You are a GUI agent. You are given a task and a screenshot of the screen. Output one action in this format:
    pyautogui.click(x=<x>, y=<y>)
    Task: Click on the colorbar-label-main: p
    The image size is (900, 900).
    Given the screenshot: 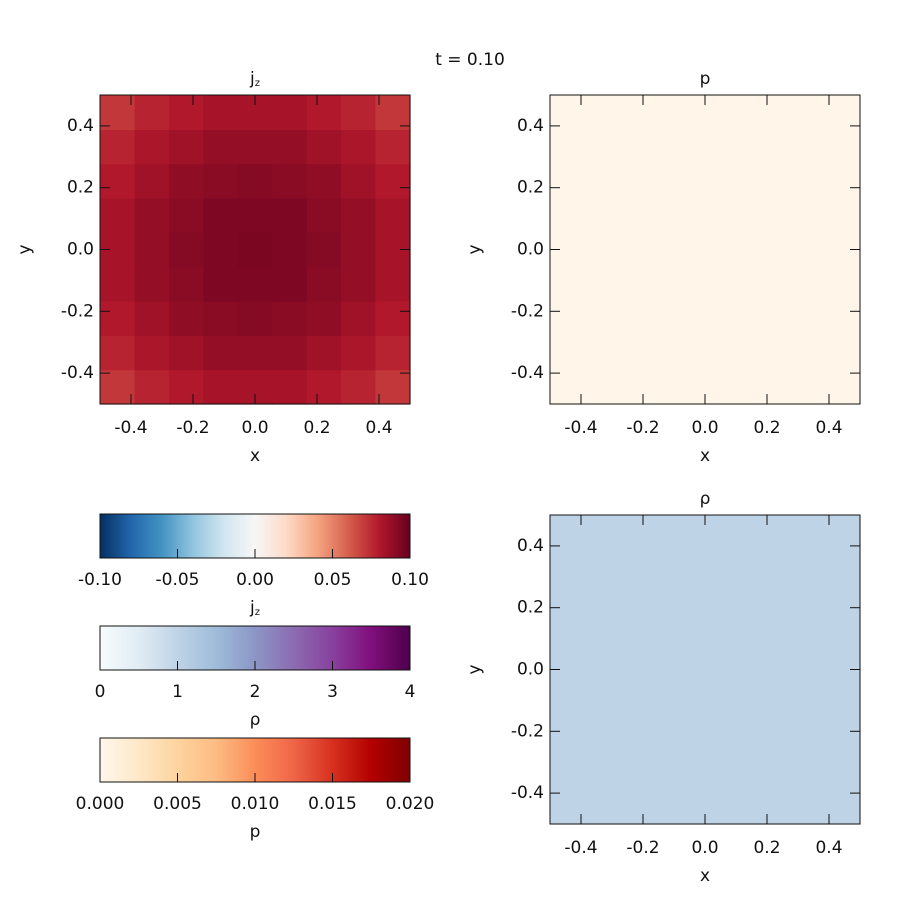 What is the action you would take?
    pyautogui.click(x=255, y=832)
    